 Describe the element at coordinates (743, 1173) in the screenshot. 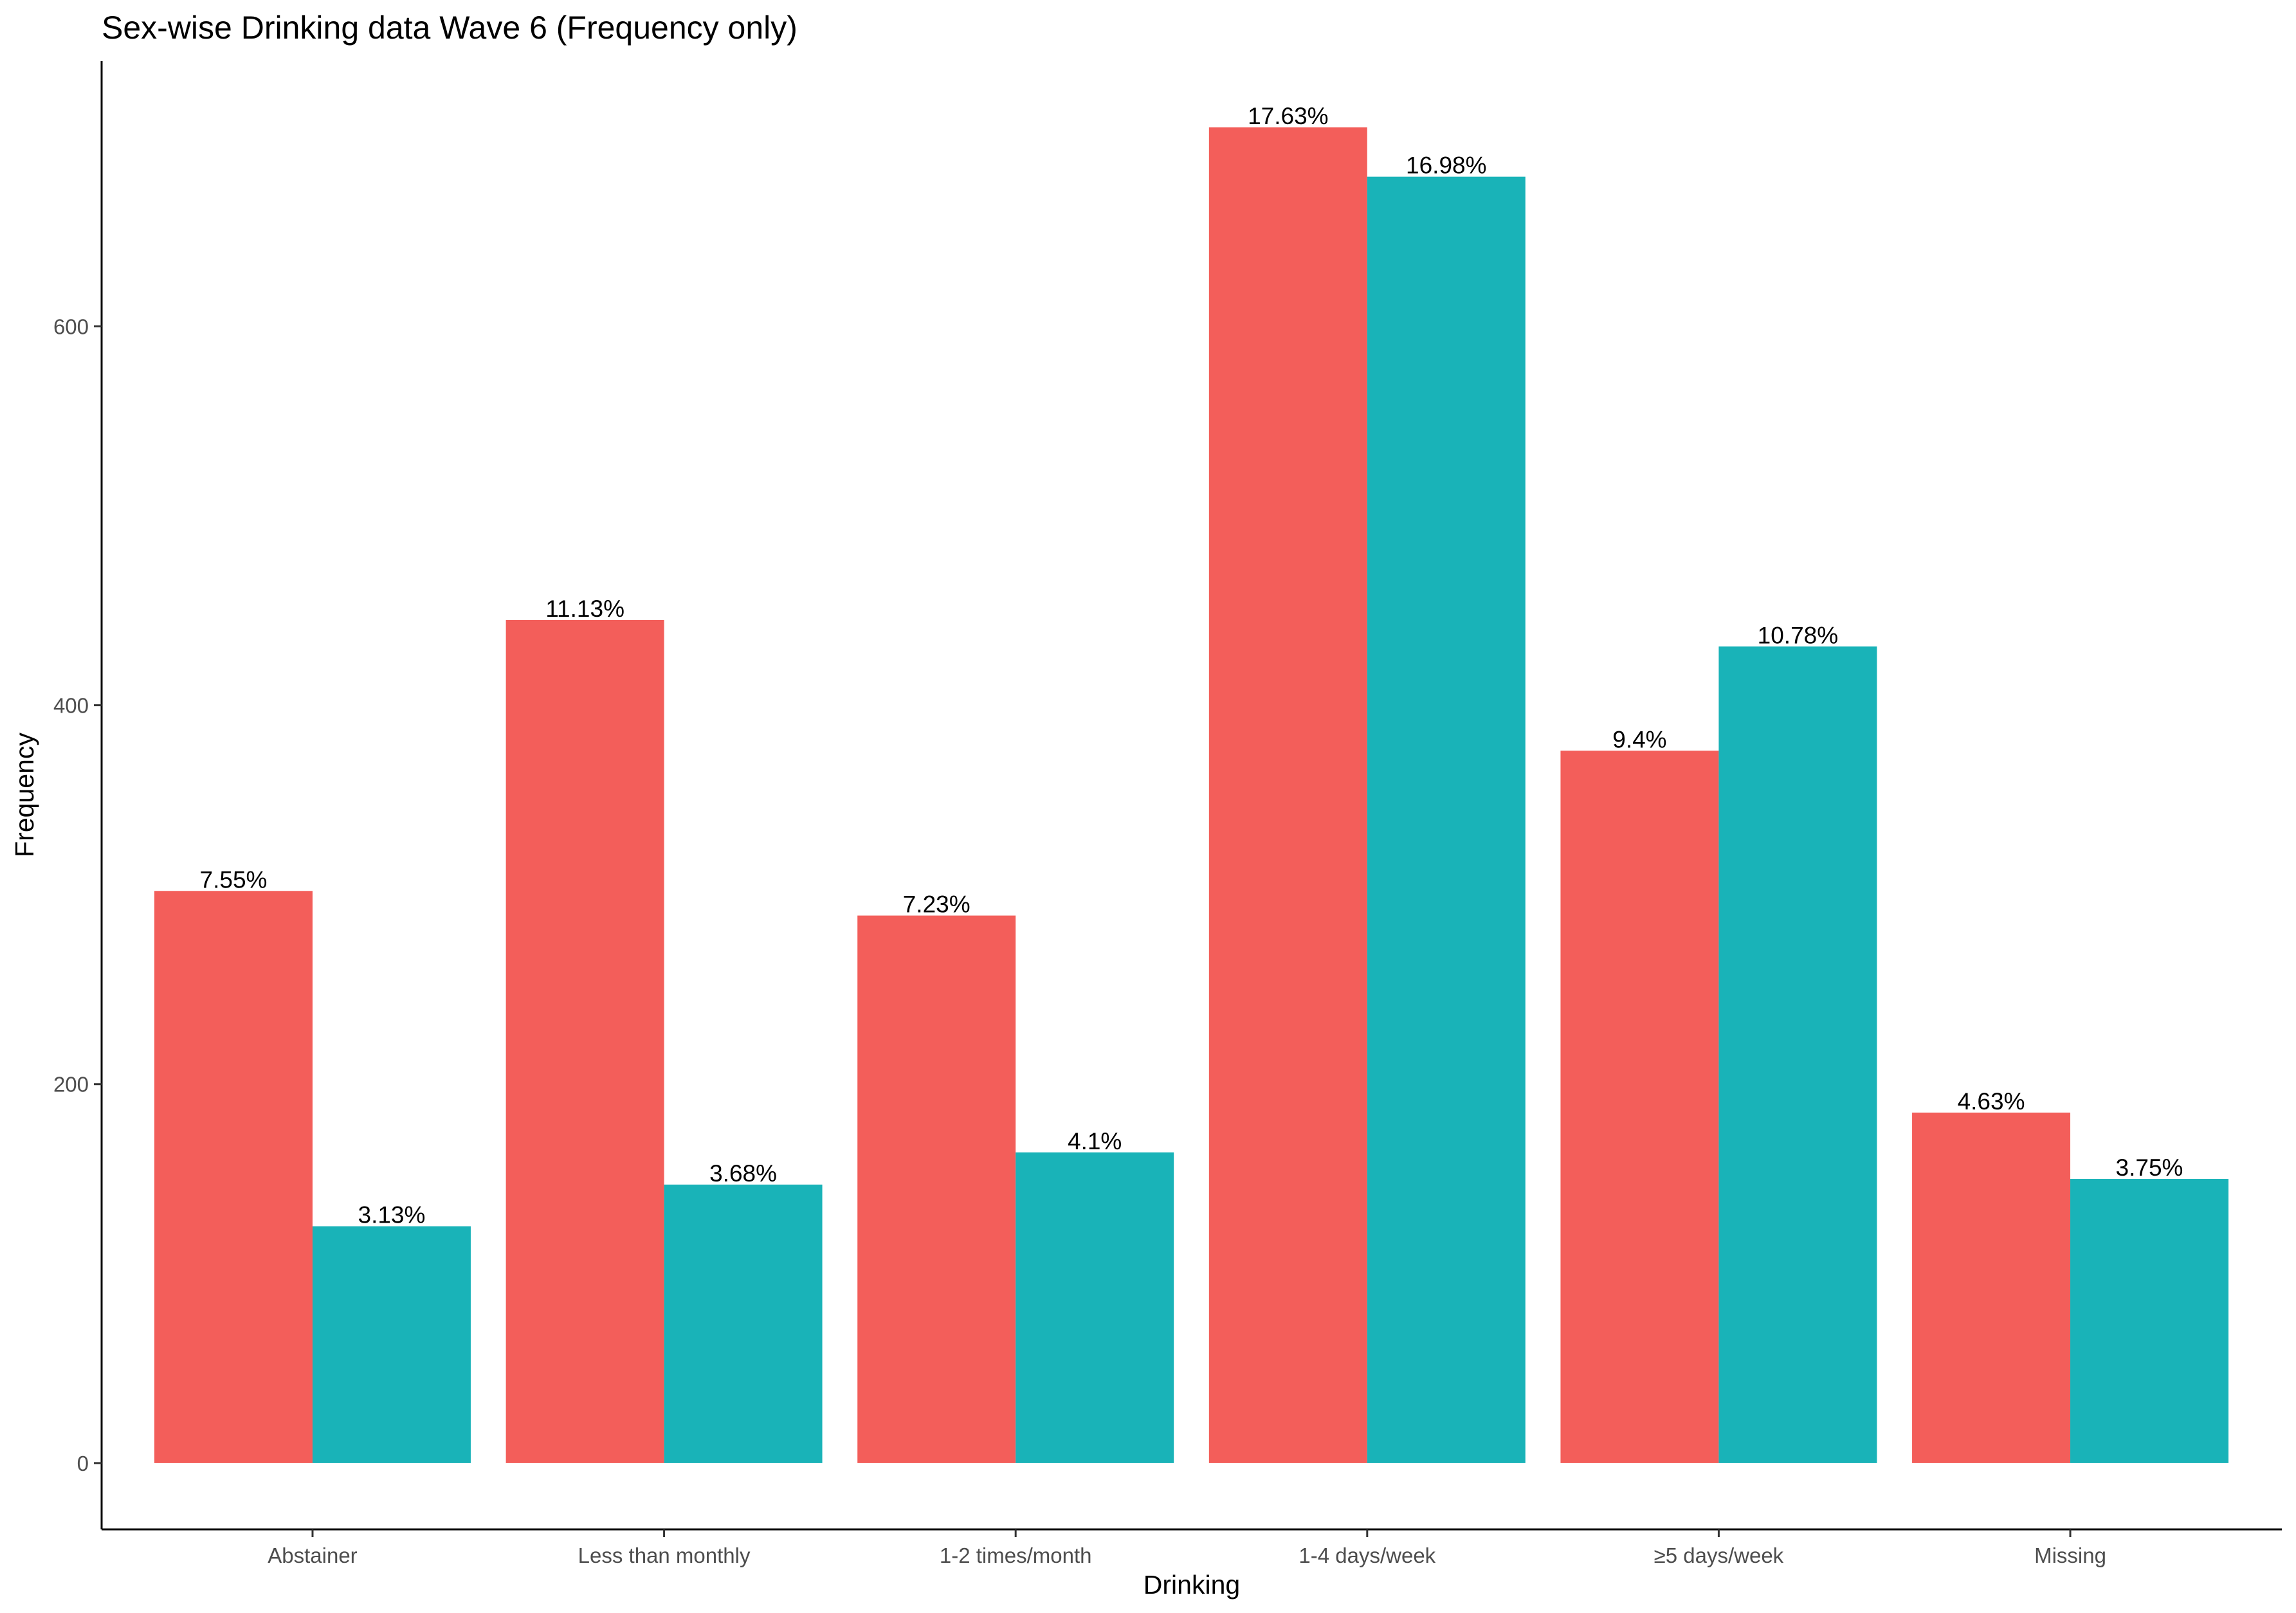

I see `data-label-2-1: 3.68%` at that location.